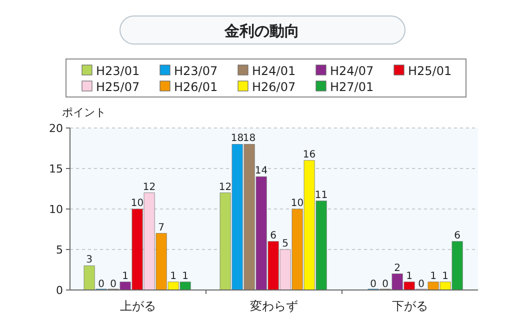  What do you see at coordinates (84, 112) in the screenshot?
I see `y-axis-title: ポイント` at bounding box center [84, 112].